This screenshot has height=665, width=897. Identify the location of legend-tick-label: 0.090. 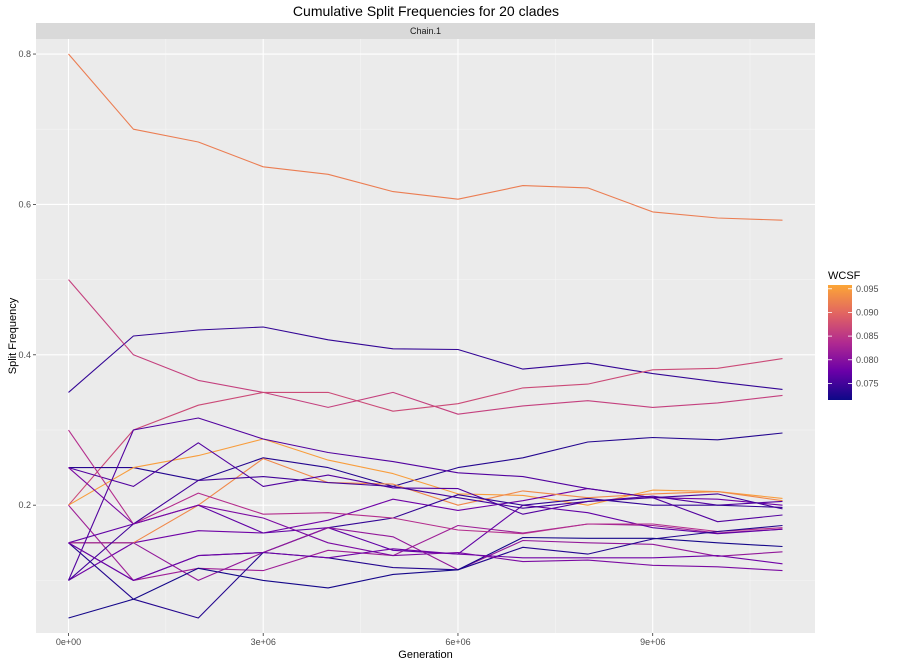
(867, 312).